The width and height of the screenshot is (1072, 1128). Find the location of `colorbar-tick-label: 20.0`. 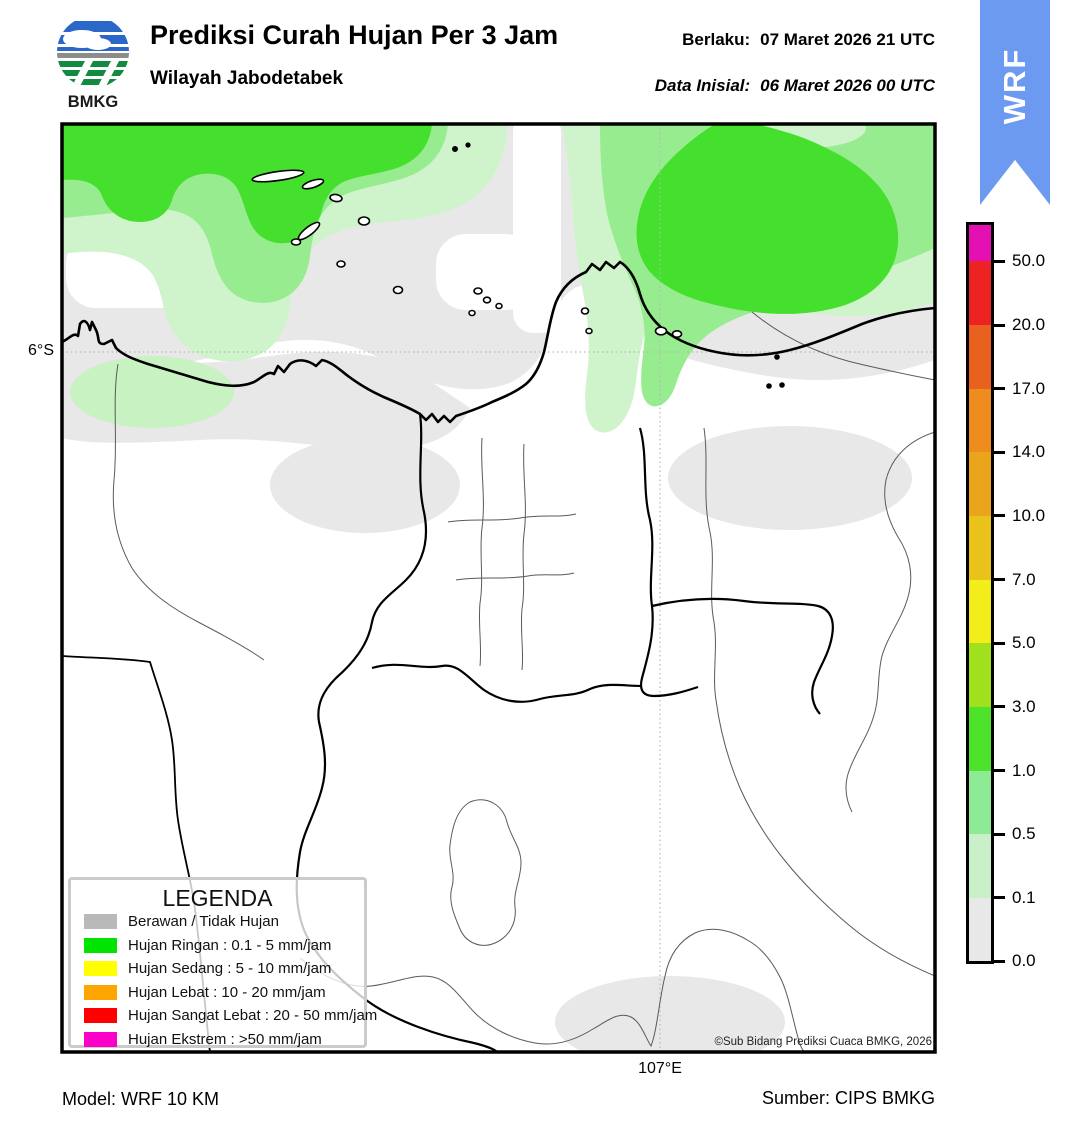

colorbar-tick-label: 20.0 is located at coordinates (1029, 325).